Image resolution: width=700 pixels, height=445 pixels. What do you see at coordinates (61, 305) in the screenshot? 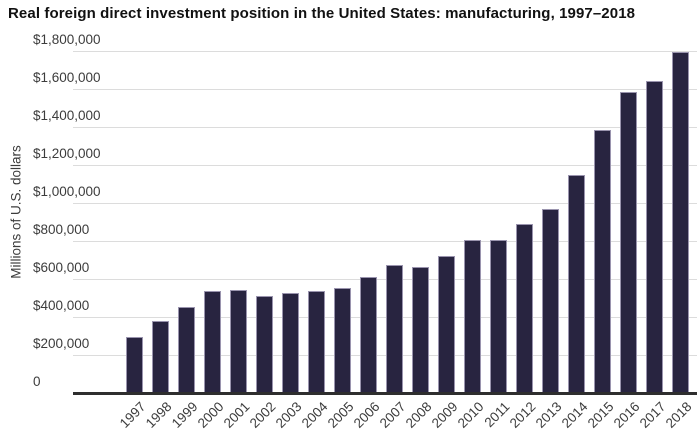
I see `y-tick-label: $400,000` at bounding box center [61, 305].